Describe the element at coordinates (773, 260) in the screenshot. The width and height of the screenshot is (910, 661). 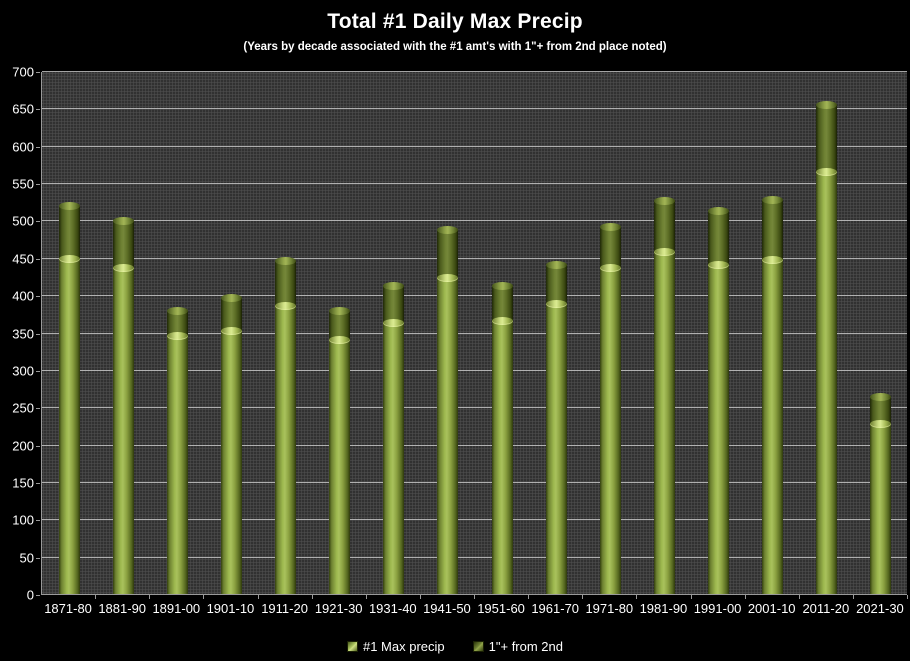
I see `bar-2001-10-boundary-cap` at that location.